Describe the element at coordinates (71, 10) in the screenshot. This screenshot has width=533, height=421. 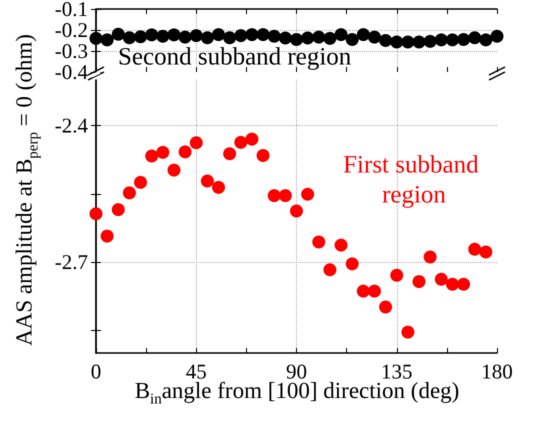
I see `y-tick-label: -0.1` at that location.